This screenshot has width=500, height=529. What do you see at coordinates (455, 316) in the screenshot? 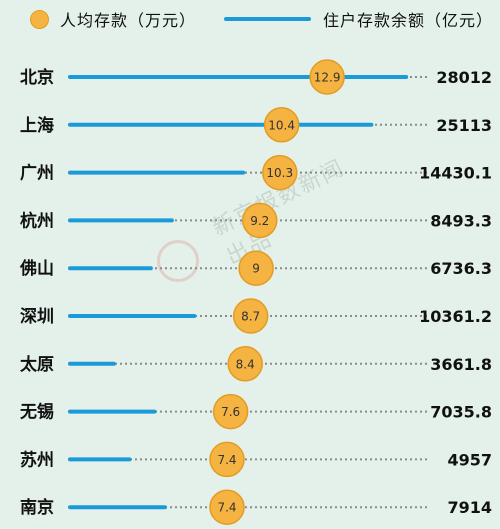
I see `deposit-value: 10361.2` at bounding box center [455, 316].